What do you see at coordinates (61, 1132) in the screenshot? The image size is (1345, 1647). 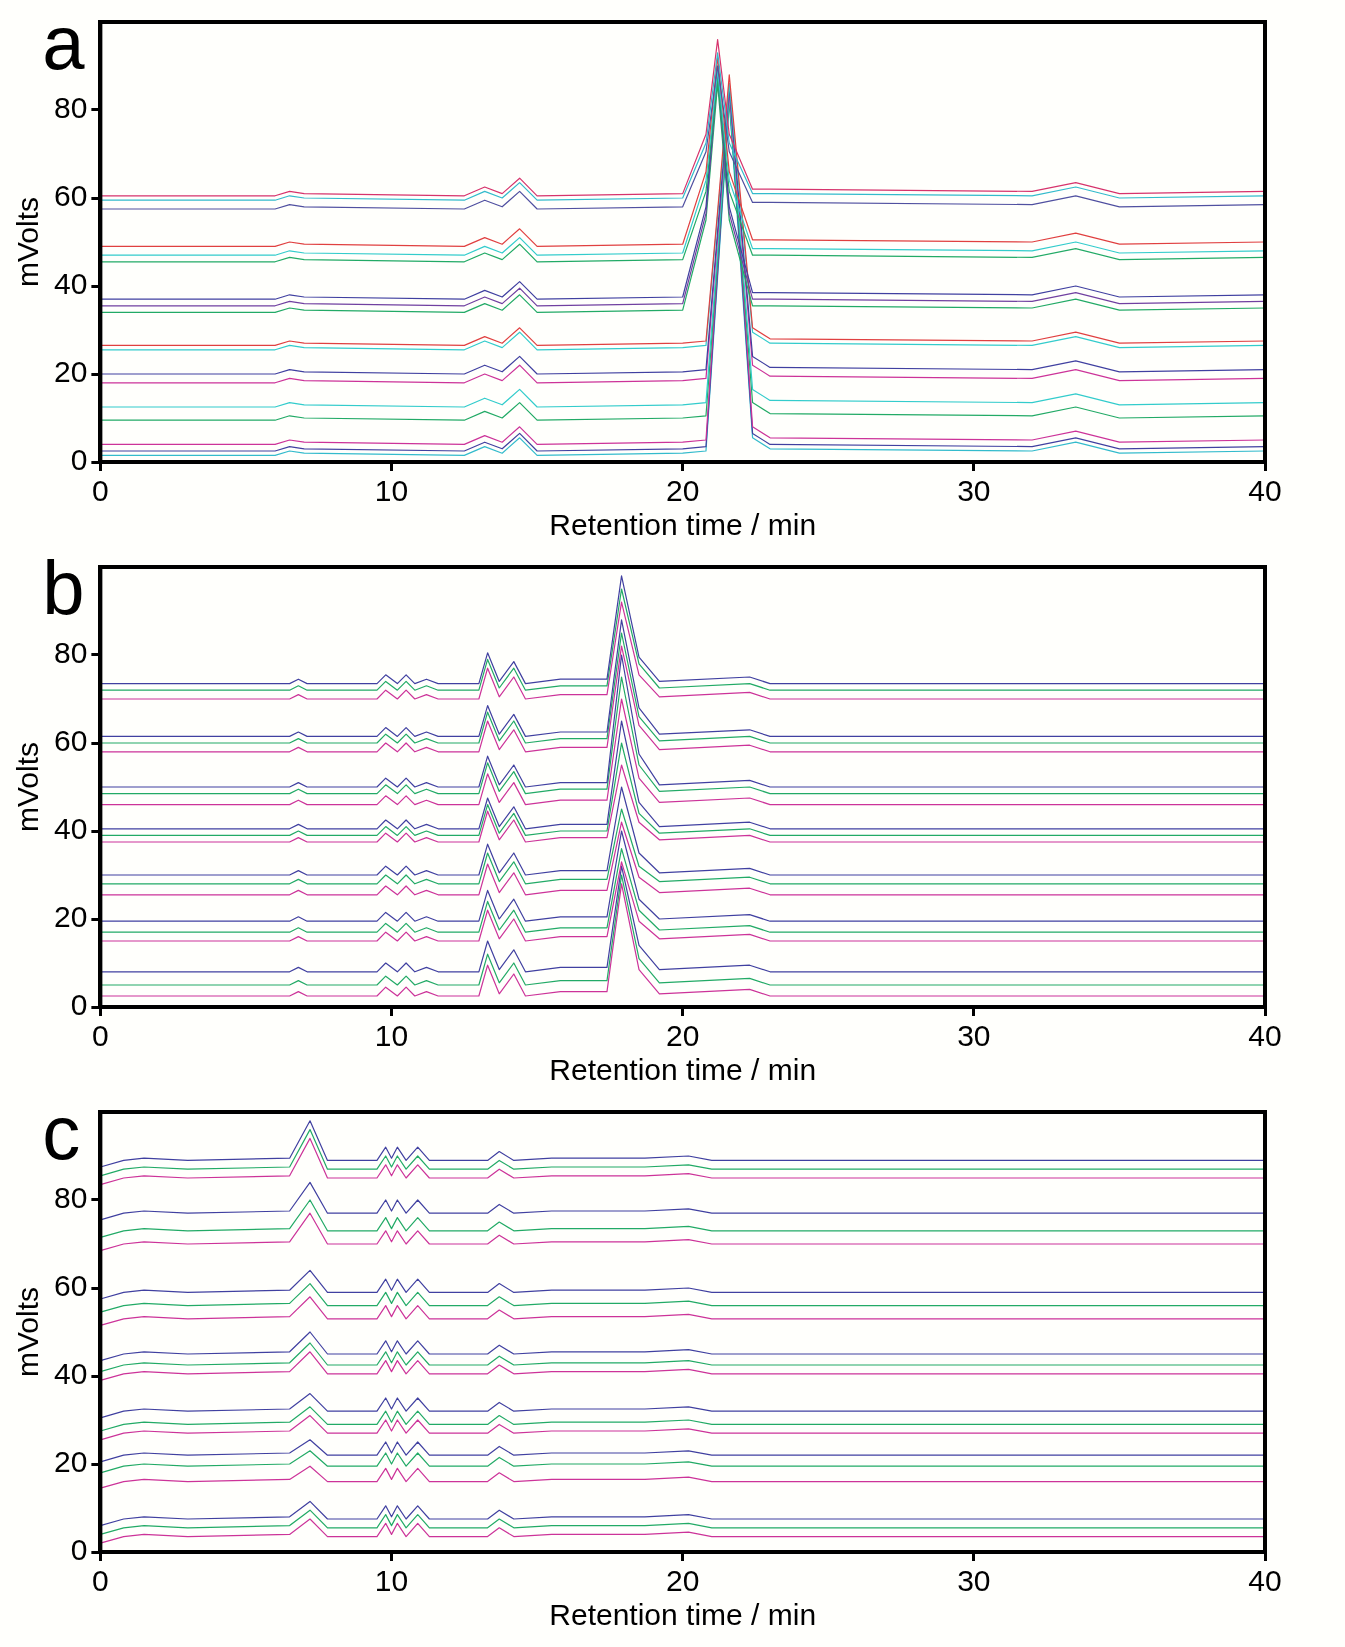 I see `chart-title: c` at bounding box center [61, 1132].